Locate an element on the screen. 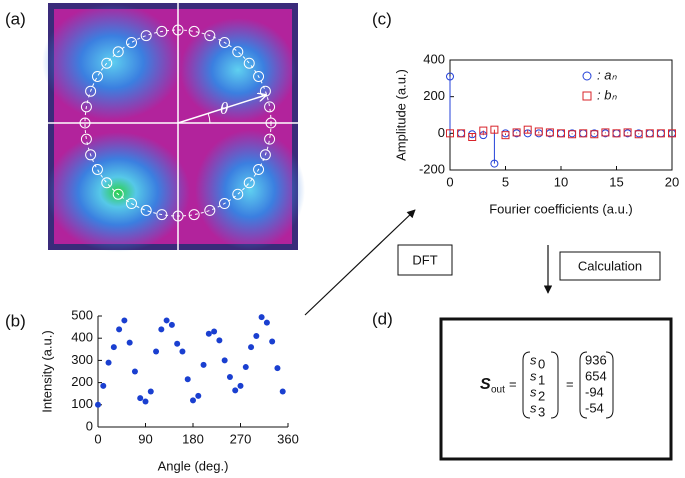 This screenshot has height=478, width=685. lhs-sub: out is located at coordinates (498, 390).